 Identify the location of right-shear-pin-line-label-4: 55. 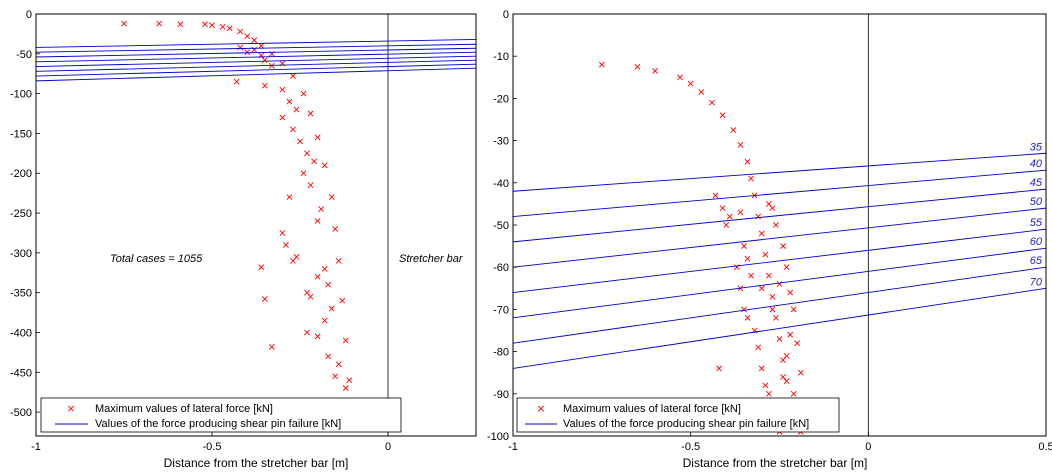
(1036, 223).